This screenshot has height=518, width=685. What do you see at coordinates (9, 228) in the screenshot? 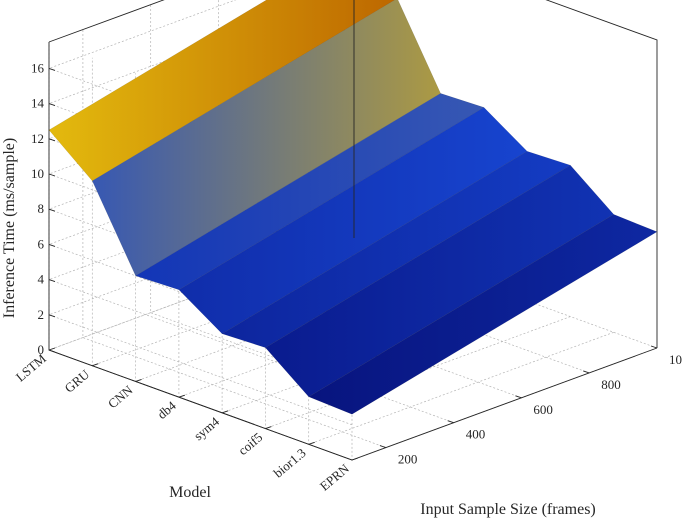
I see `z-axis-title: Inference Time (ms/sample)` at bounding box center [9, 228].